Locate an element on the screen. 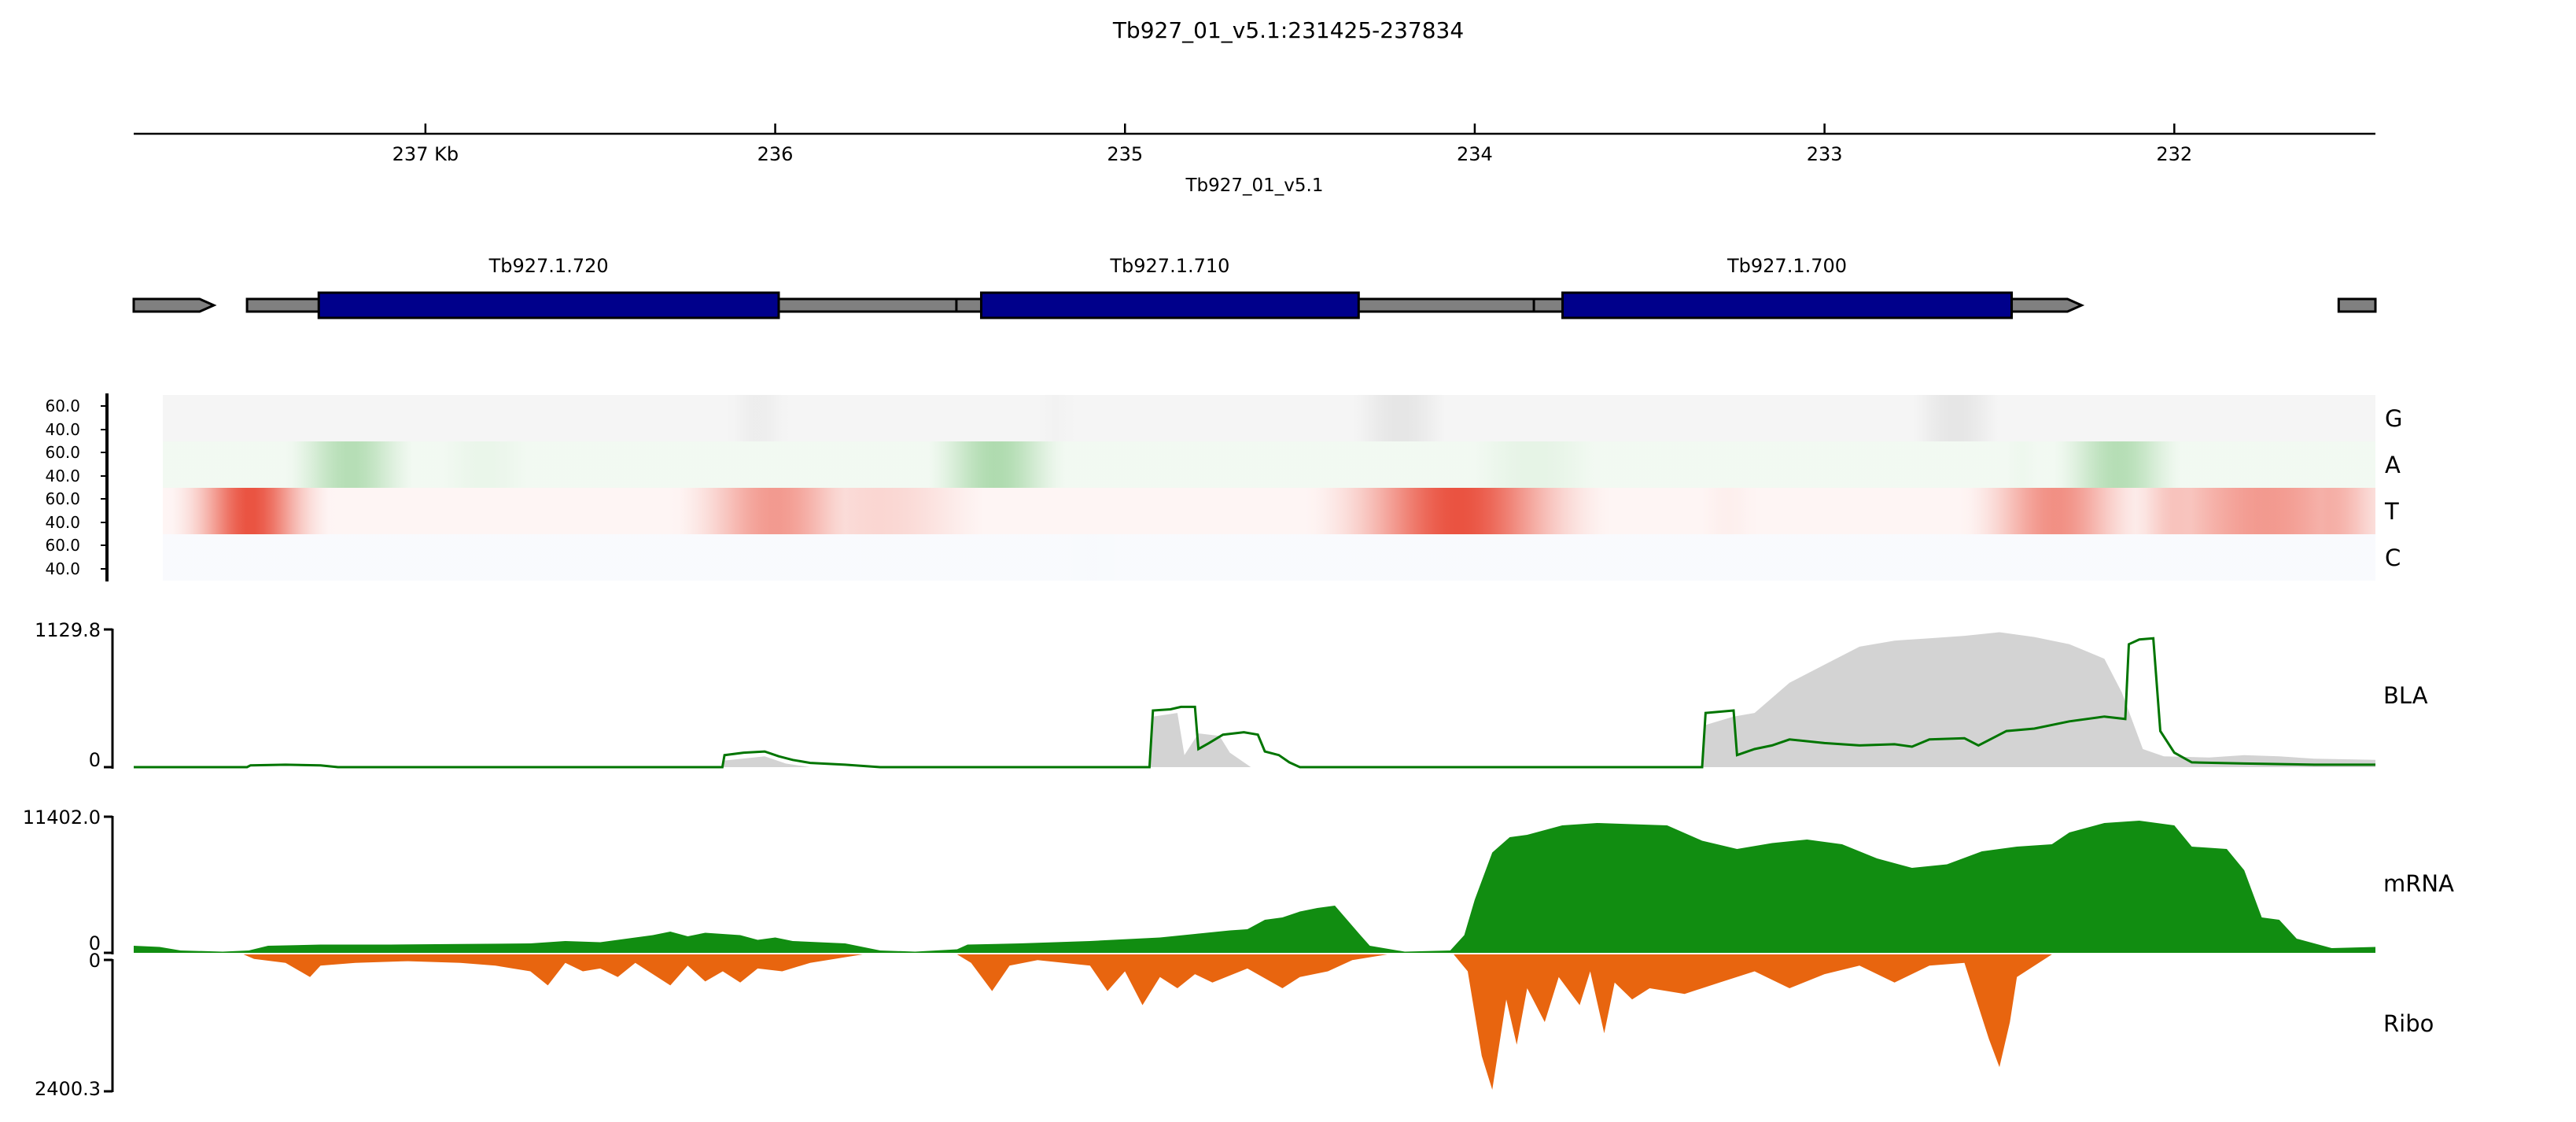 This screenshot has width=2576, height=1122. gene-3-label: Tb927.1.700 is located at coordinates (1787, 266).